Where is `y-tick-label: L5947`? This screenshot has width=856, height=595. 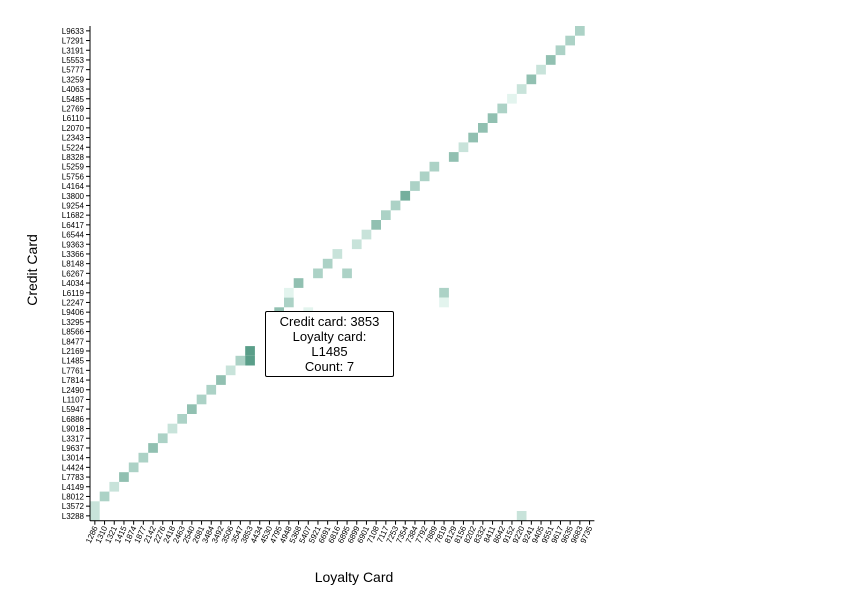 y-tick-label: L5947 is located at coordinates (73, 409).